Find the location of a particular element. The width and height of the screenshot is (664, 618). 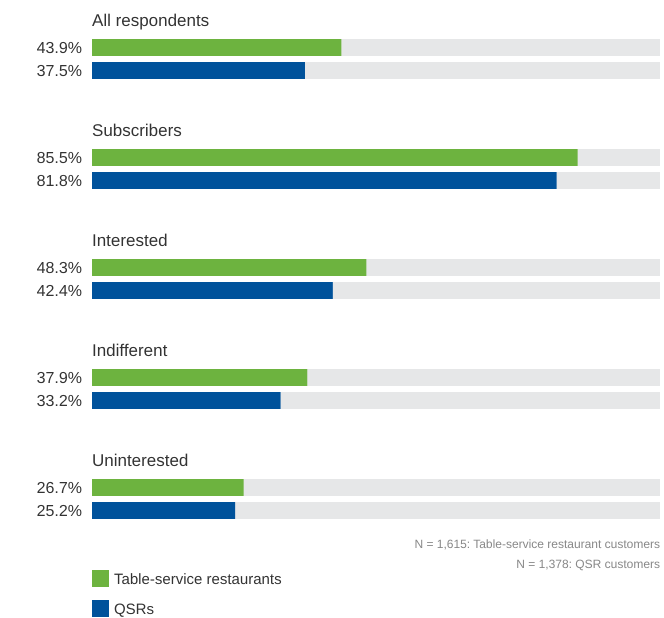

legend-label: QSRs is located at coordinates (134, 609).